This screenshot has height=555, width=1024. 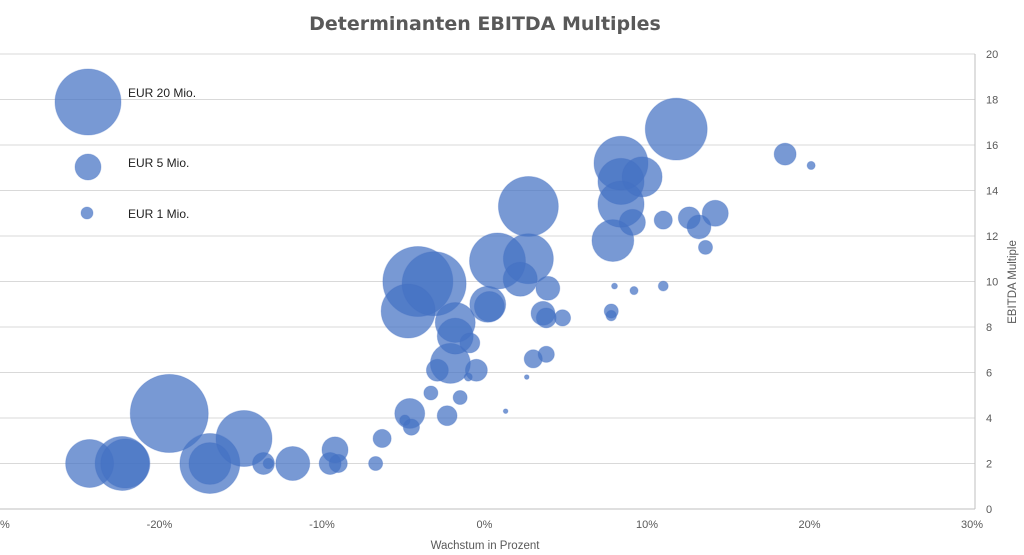 I want to click on y-tick-label: 20, so click(x=992, y=55).